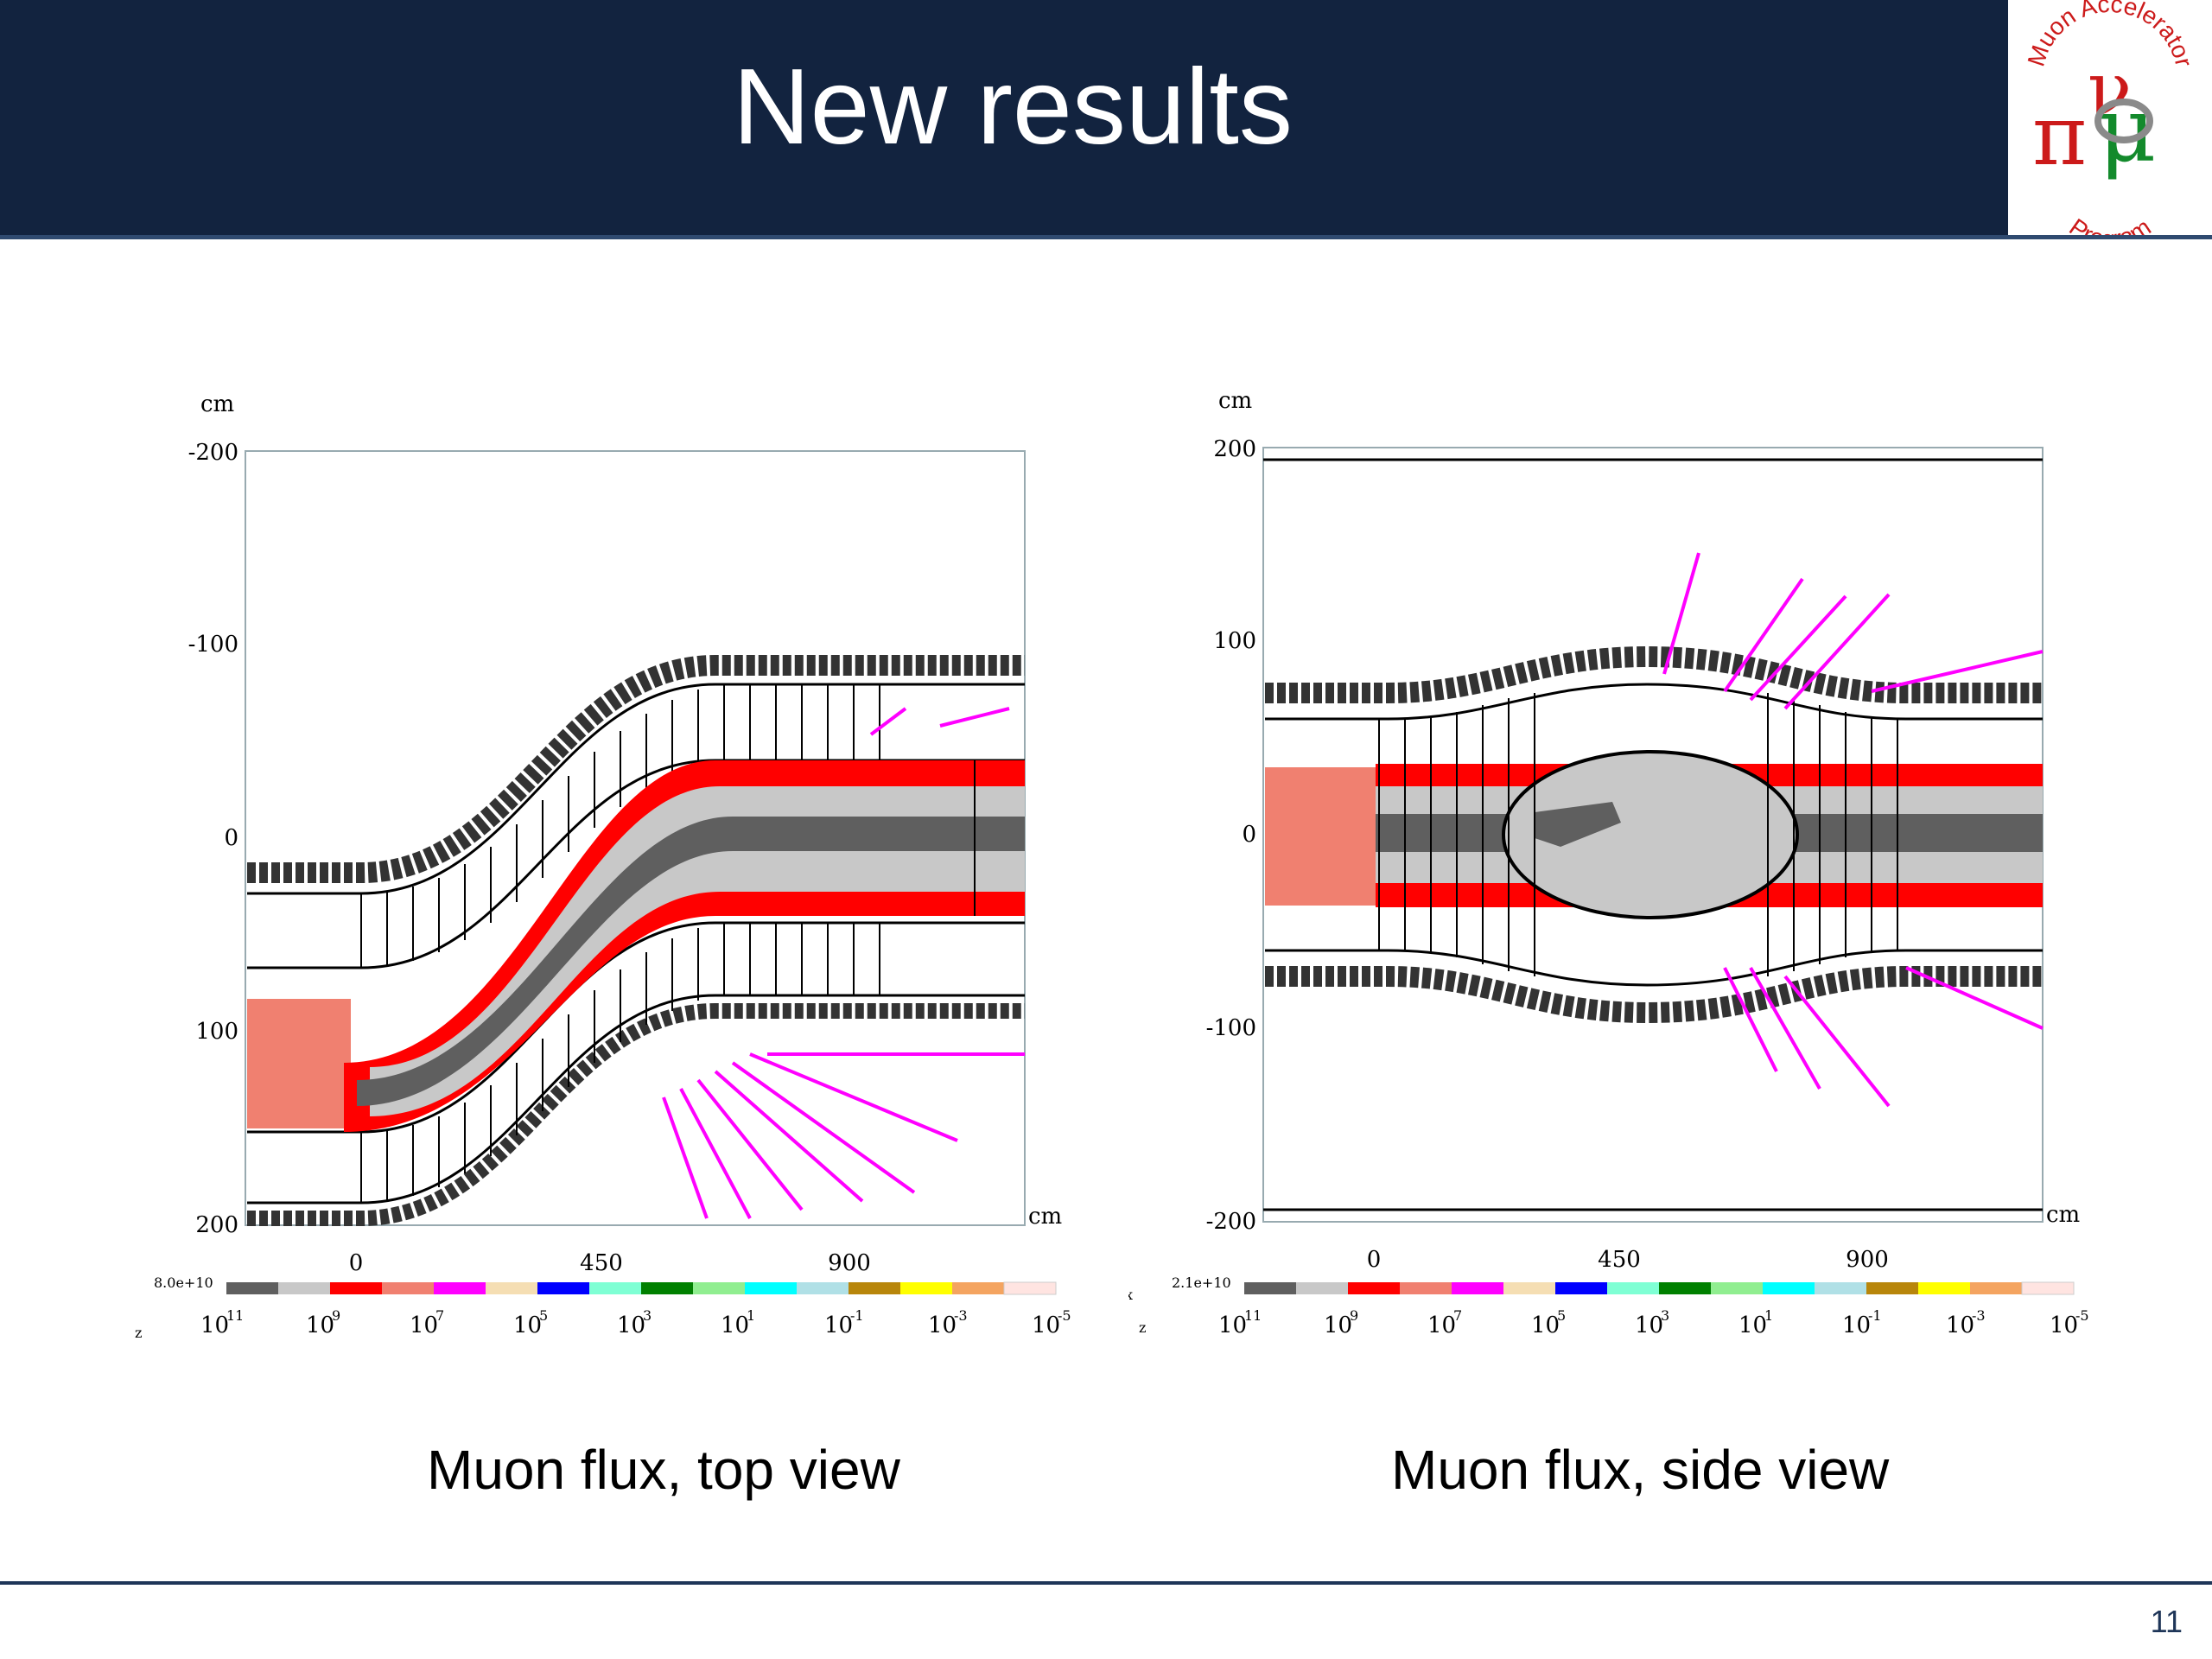 The height and width of the screenshot is (1659, 2212). Describe the element at coordinates (1234, 449) in the screenshot. I see `y-tick-label: 200` at that location.